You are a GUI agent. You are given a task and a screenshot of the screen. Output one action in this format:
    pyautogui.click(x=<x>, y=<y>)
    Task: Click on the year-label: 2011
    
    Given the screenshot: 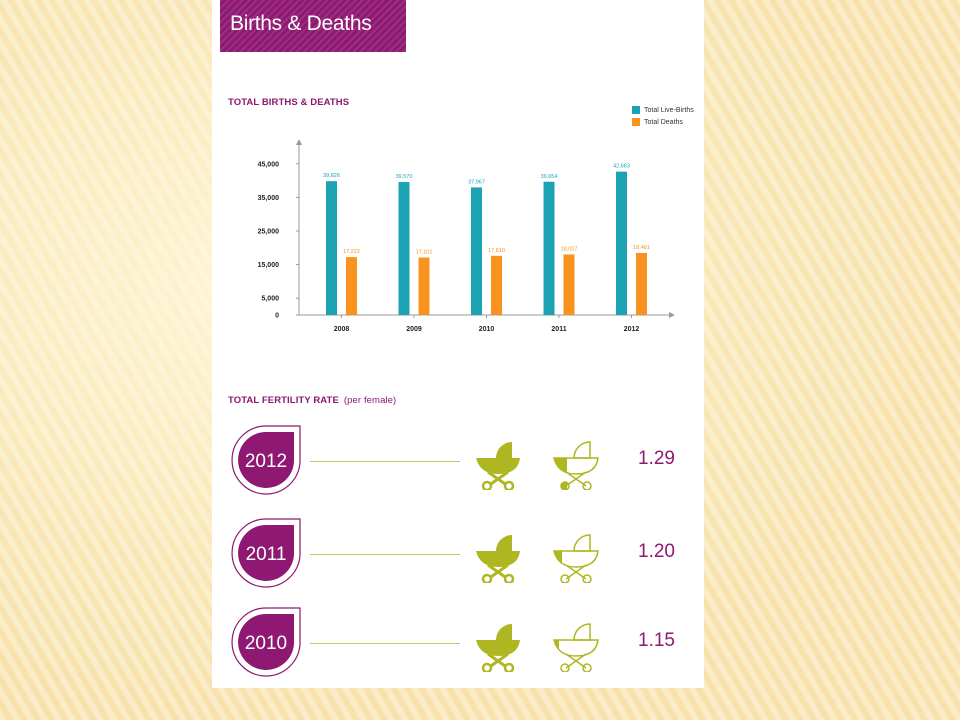 What is the action you would take?
    pyautogui.click(x=266, y=554)
    